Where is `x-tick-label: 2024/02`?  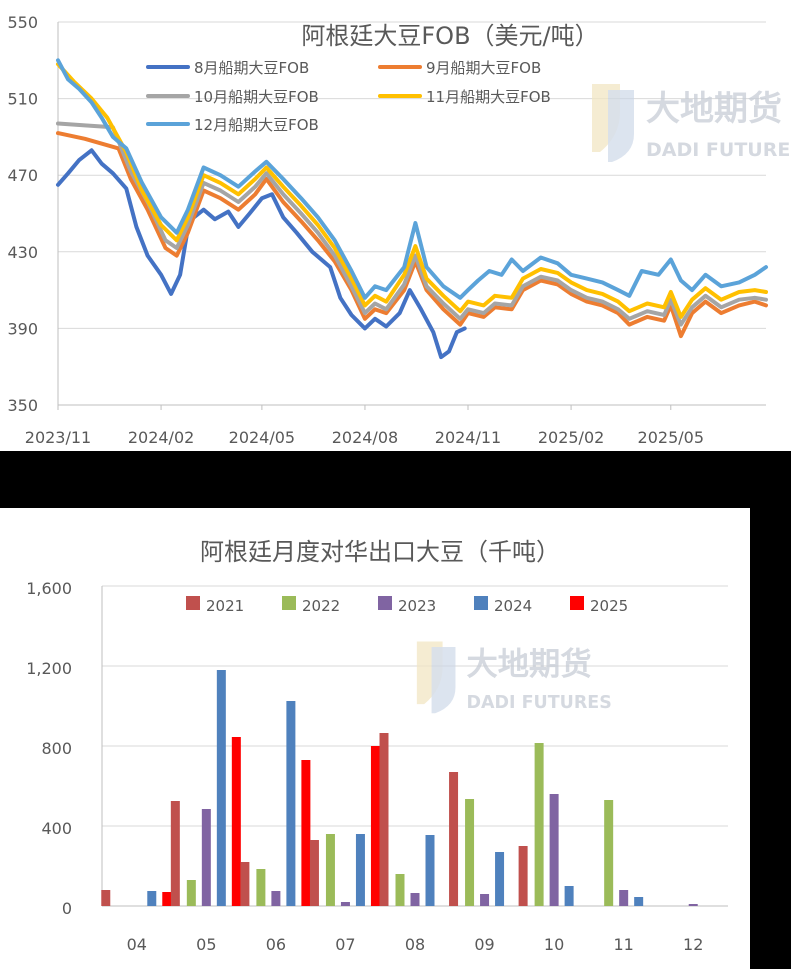
x-tick-label: 2024/02 is located at coordinates (161, 437).